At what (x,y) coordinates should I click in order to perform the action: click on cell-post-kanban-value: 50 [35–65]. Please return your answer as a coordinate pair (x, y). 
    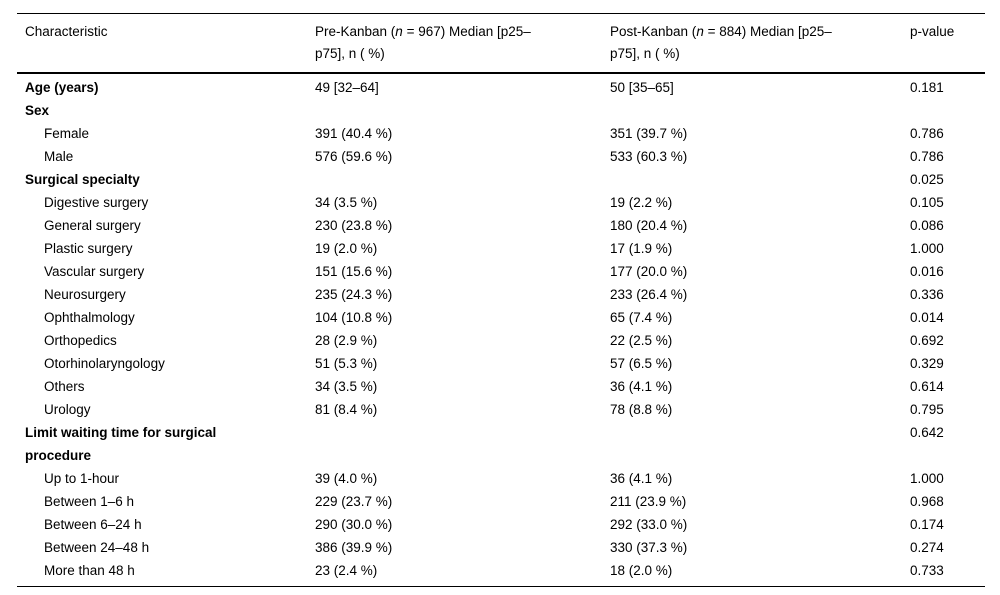
    Looking at the image, I should click on (642, 87).